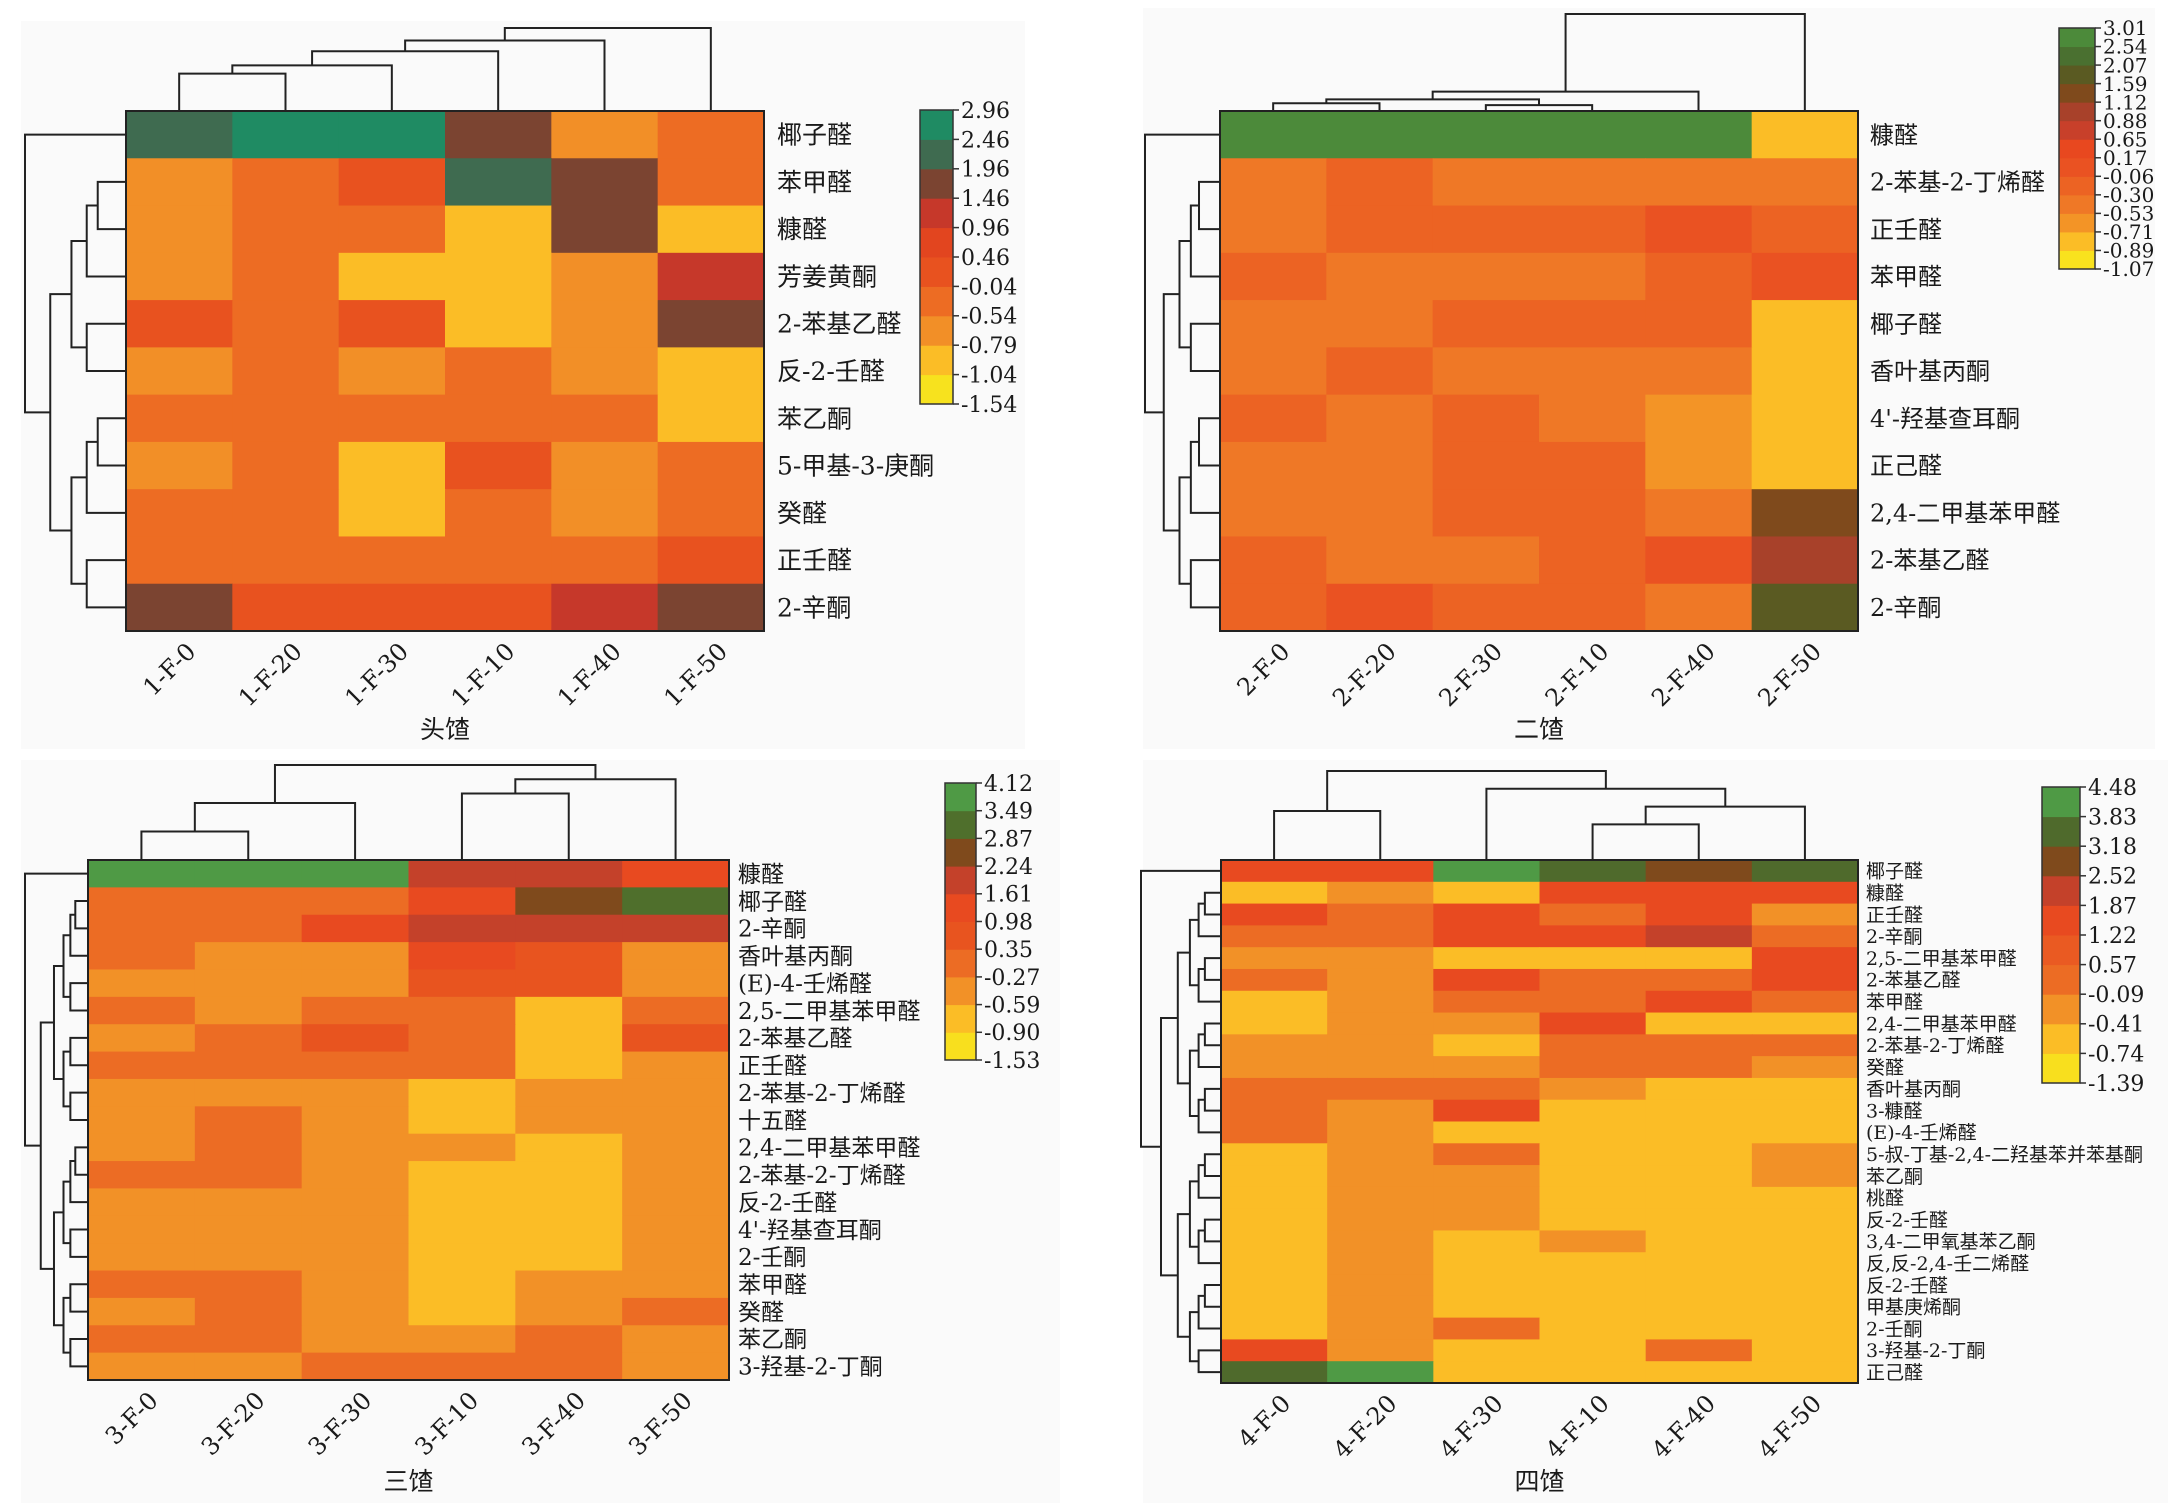 This screenshot has height=1505, width=2175. I want to click on row-label: 正壬醛, so click(1894, 915).